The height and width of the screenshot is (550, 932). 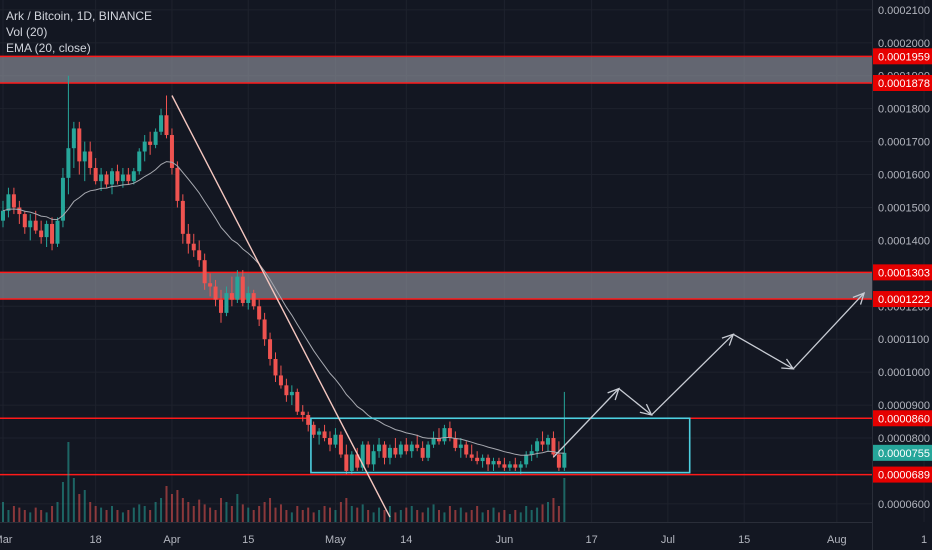 I want to click on x-tick-label: 14, so click(x=406, y=540).